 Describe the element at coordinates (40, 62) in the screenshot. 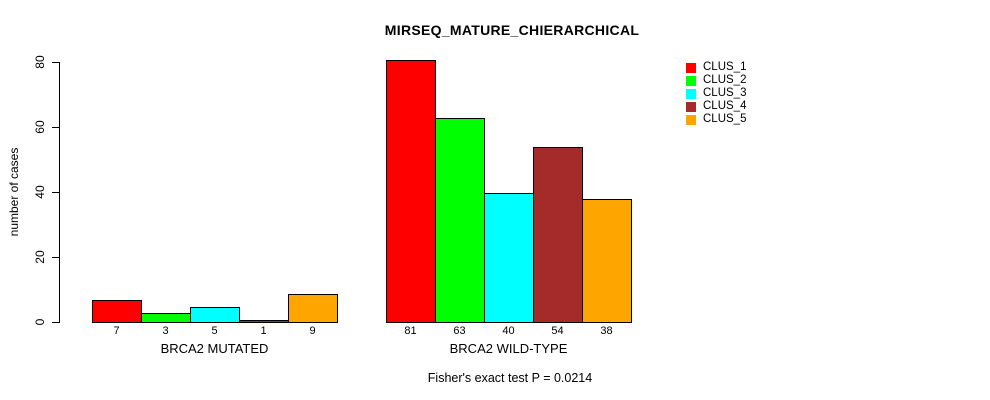

I see `y-tick-label: 80` at that location.